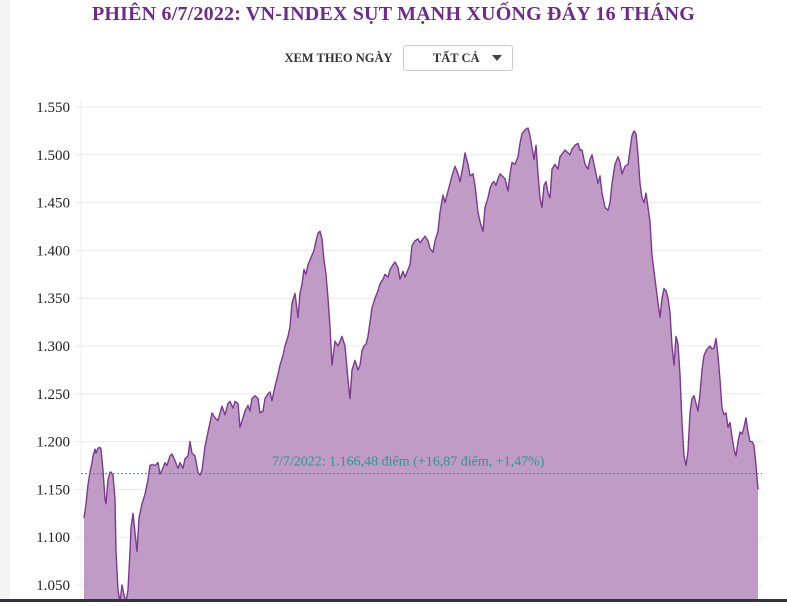 The image size is (787, 607). I want to click on y-tick-label: 1.300, so click(53, 347).